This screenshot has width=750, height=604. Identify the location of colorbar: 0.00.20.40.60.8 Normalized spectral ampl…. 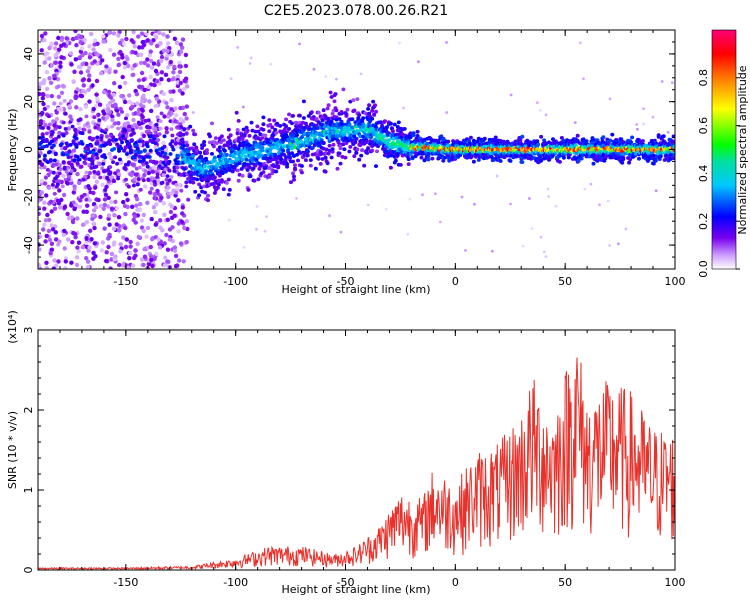
(723, 153).